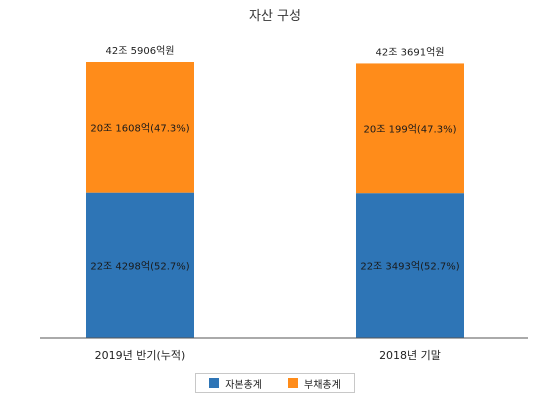 The height and width of the screenshot is (401, 550). I want to click on legend-swatch-liabilities, so click(293, 383).